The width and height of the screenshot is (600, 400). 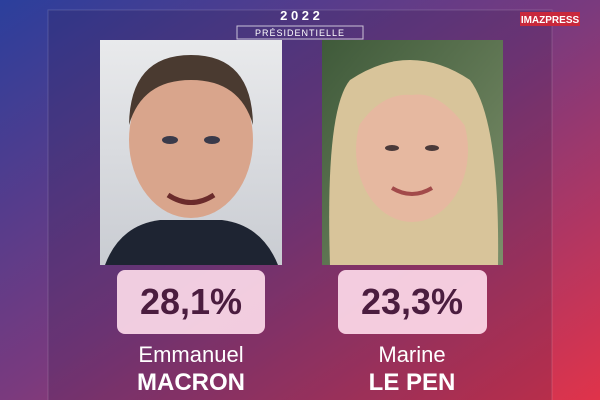 What do you see at coordinates (412, 382) in the screenshot?
I see `last-name: LE PEN` at bounding box center [412, 382].